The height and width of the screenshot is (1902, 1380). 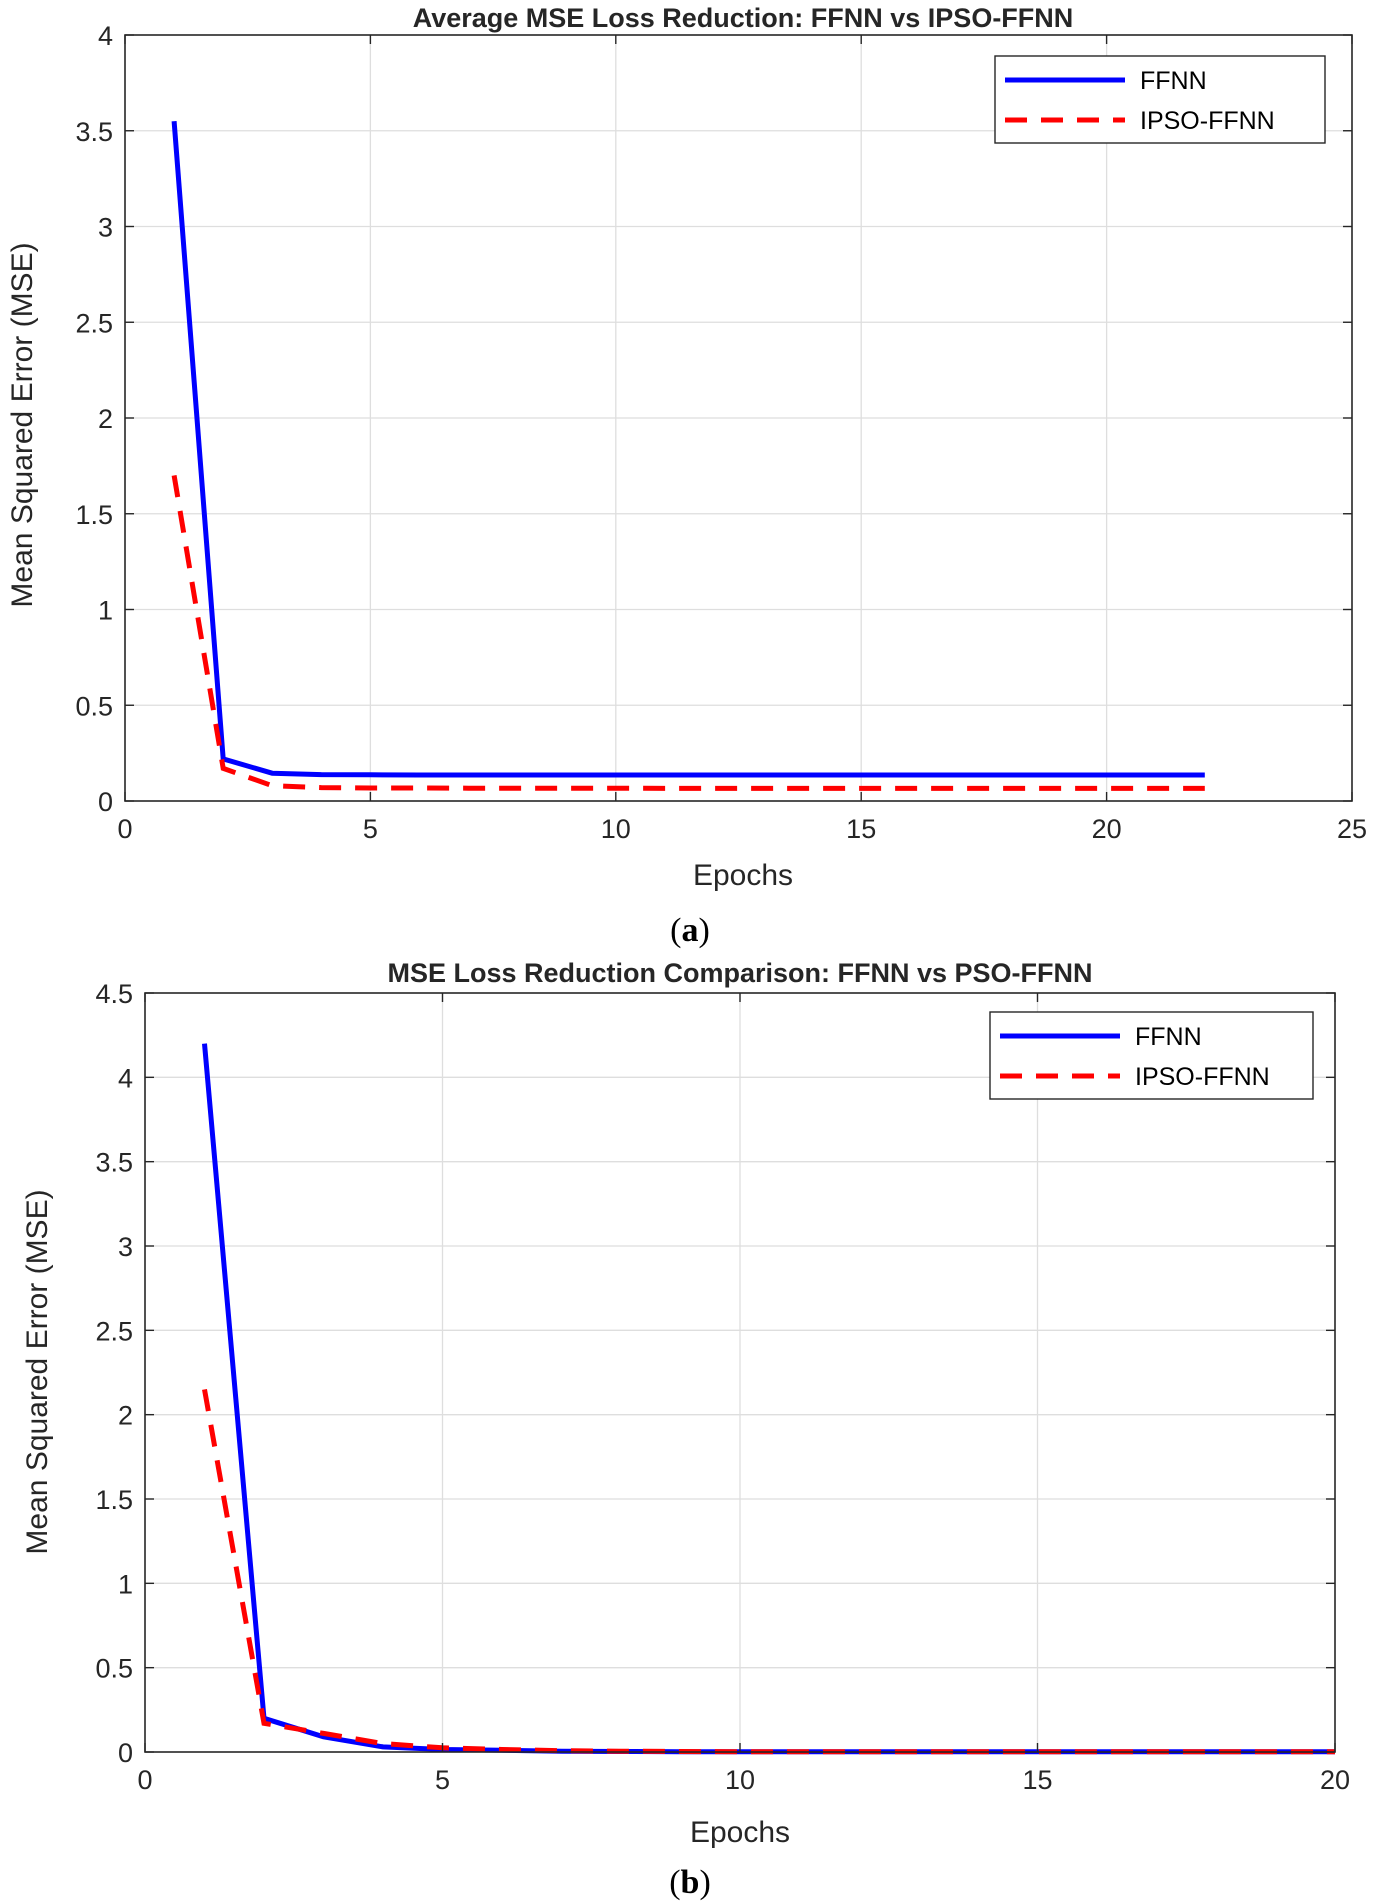 I want to click on series-line-ipso-ffnn, so click(x=688, y=632).